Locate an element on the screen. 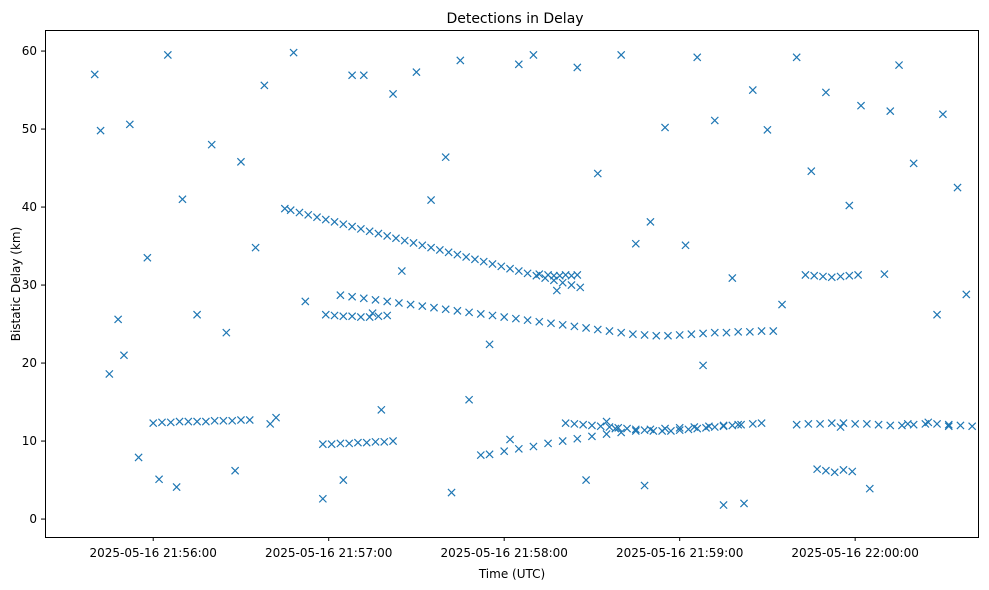 This screenshot has width=989, height=590. y-tick-label: 10 is located at coordinates (29, 441).